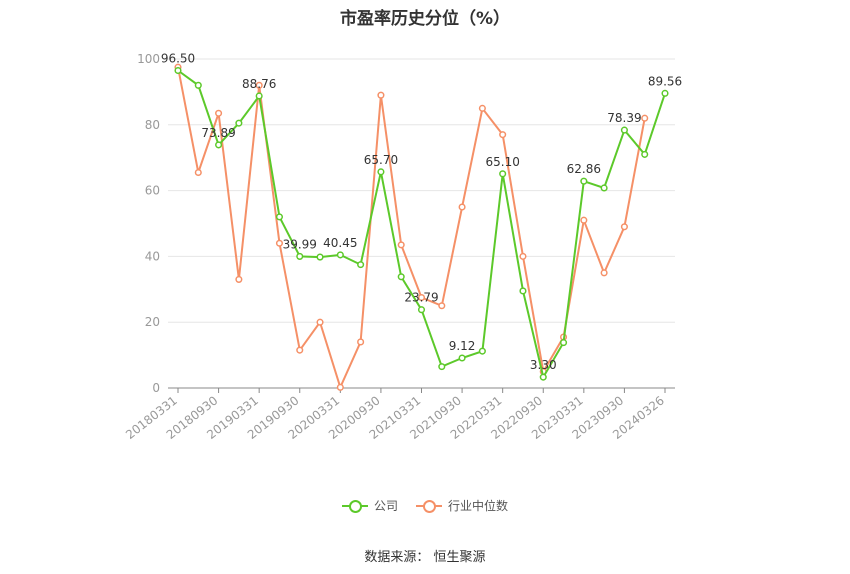 The height and width of the screenshot is (574, 850). I want to click on data-label: 65.10, so click(502, 162).